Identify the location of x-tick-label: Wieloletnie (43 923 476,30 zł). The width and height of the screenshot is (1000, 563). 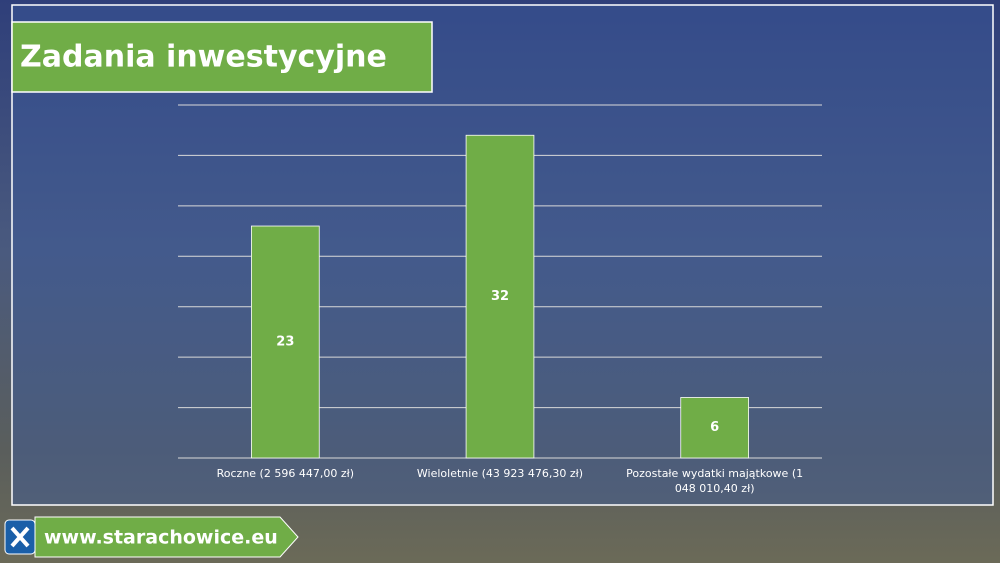
(500, 473).